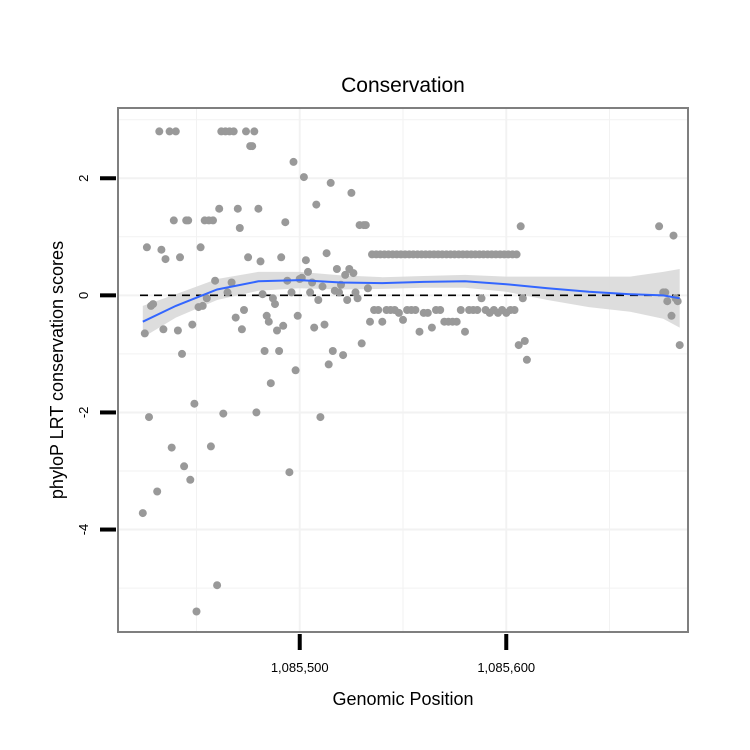 The image size is (750, 750). What do you see at coordinates (402, 699) in the screenshot?
I see `x-axis-label: Genomic Position` at bounding box center [402, 699].